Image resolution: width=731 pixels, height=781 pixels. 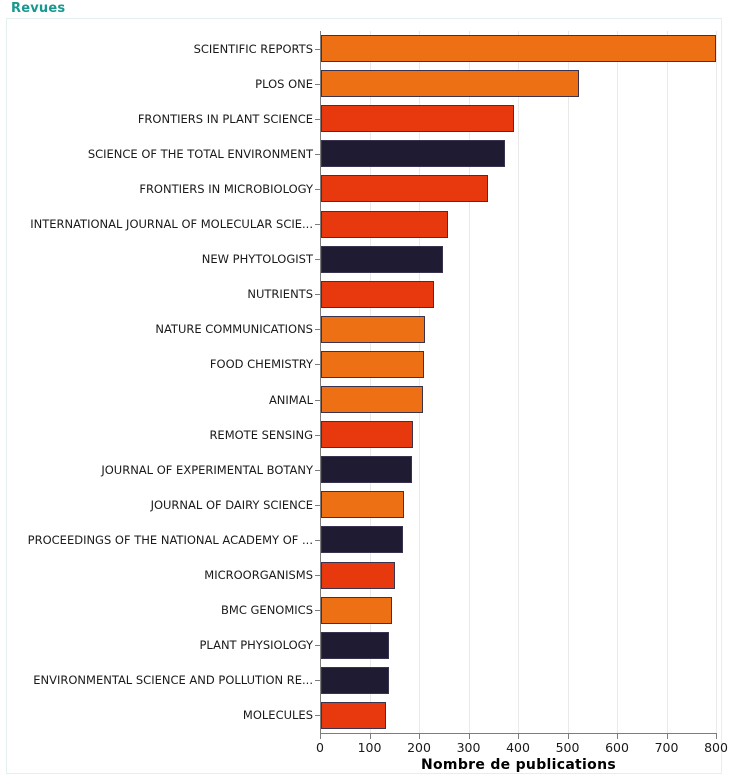 I want to click on category-label: MICROORGANISMS, so click(x=258, y=575).